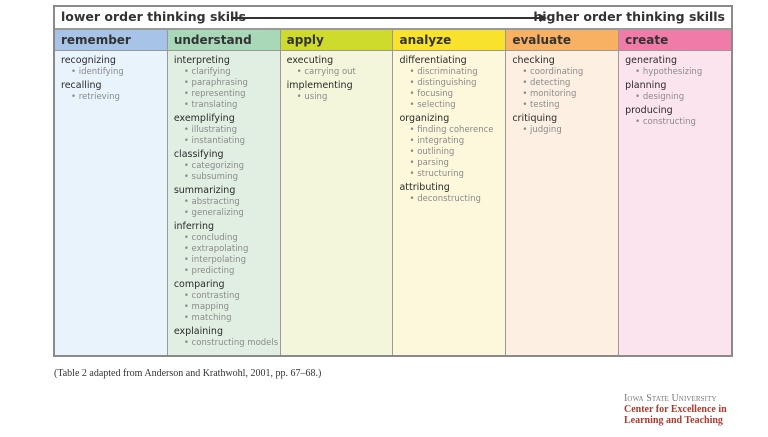 The image size is (768, 437). What do you see at coordinates (452, 152) in the screenshot?
I see `sub-process-item: outlining` at bounding box center [452, 152].